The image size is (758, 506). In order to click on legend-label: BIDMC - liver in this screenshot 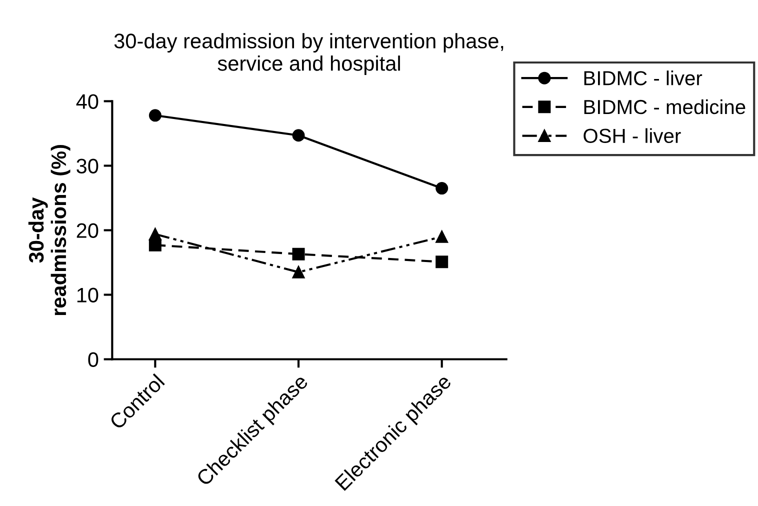, I will do `click(643, 78)`.